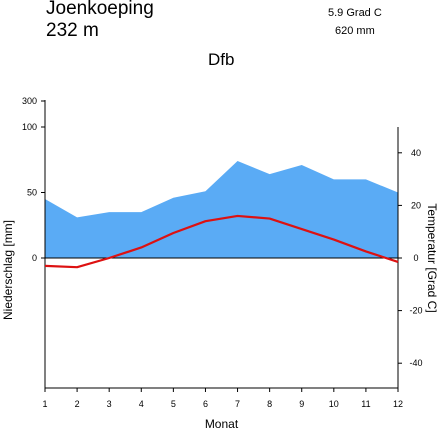 The image size is (439, 430). I want to click on climate-classification: Dfb, so click(221, 59).